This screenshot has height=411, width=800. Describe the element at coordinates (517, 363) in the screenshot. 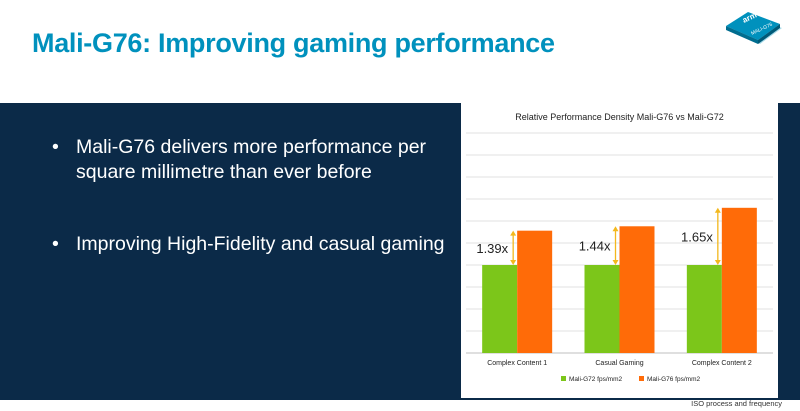

I see `category-label-1: Complex Content 1` at that location.